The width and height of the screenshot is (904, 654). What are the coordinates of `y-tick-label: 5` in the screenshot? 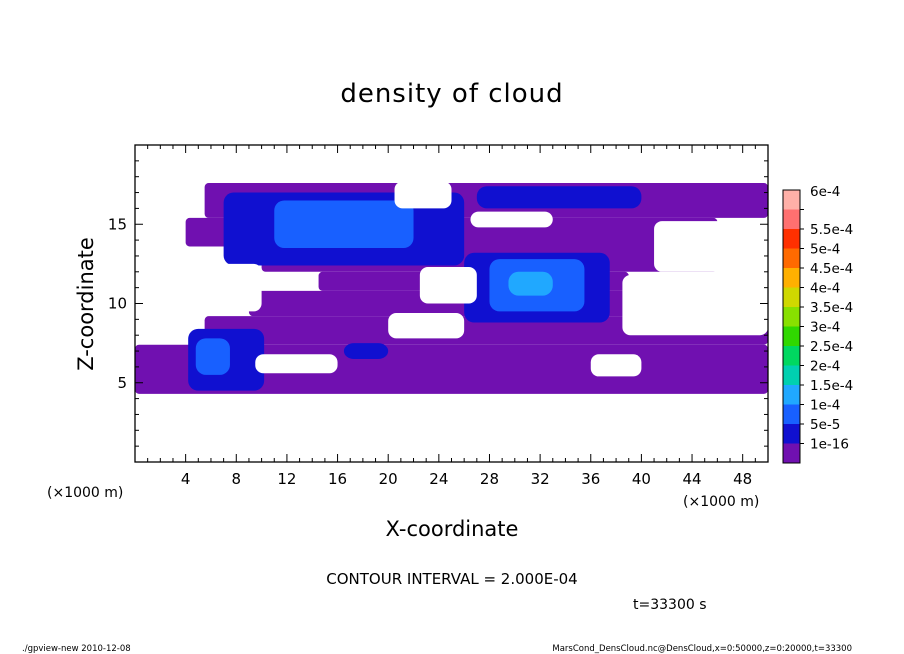 It's located at (122, 383).